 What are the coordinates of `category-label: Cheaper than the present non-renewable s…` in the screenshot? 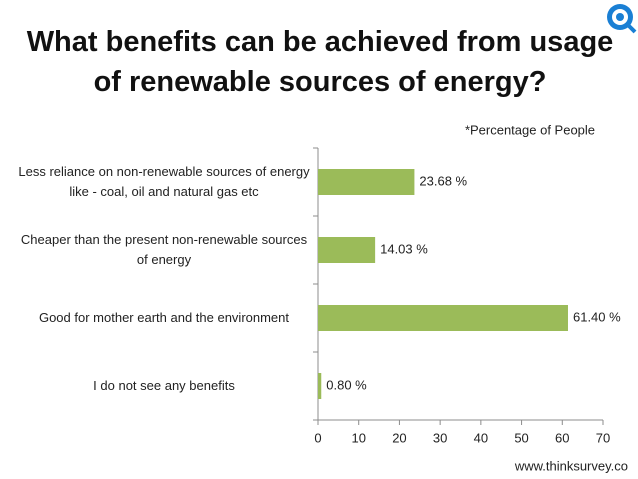 It's located at (164, 249).